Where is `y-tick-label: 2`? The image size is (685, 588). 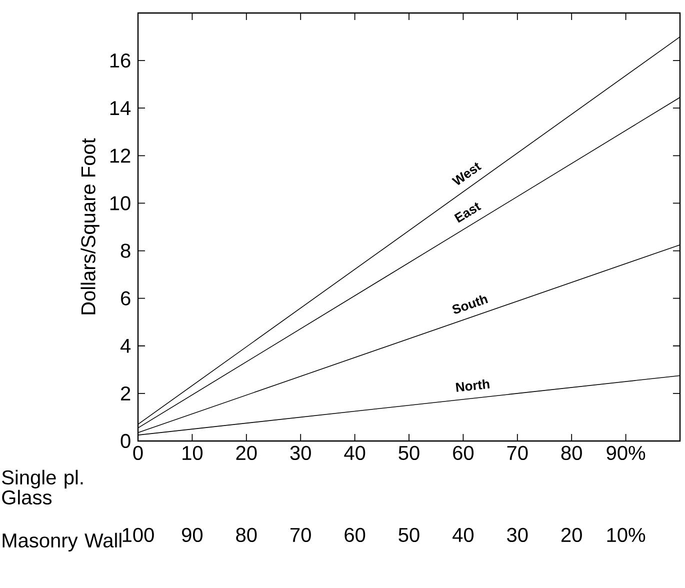 y-tick-label: 2 is located at coordinates (125, 393).